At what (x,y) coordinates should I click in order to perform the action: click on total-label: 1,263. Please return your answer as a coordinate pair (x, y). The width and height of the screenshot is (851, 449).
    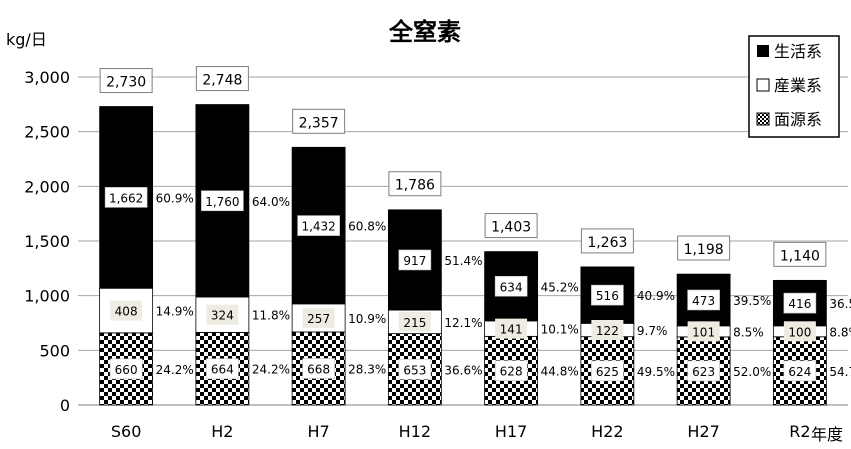
    Looking at the image, I should click on (607, 243).